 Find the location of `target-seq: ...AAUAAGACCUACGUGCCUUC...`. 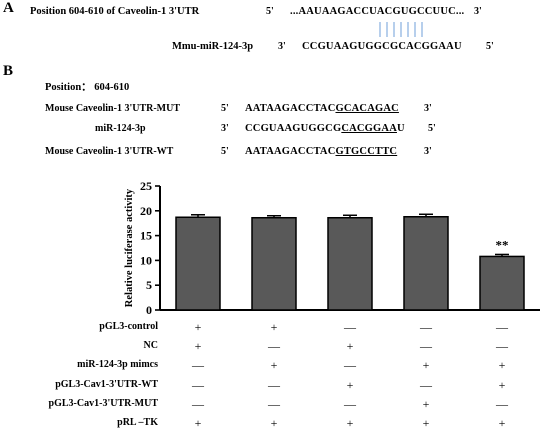

target-seq: ...AAUAAGACCUACGUGCCUUC... is located at coordinates (377, 11).